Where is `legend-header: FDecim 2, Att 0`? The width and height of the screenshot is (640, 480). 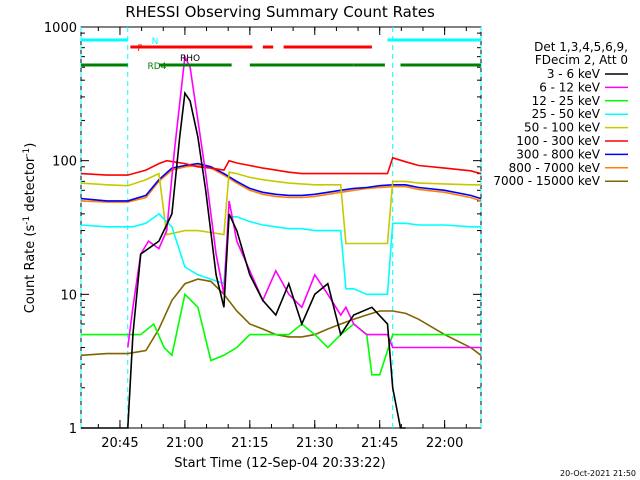
legend-header: FDecim 2, Att 0 is located at coordinates (581, 60).